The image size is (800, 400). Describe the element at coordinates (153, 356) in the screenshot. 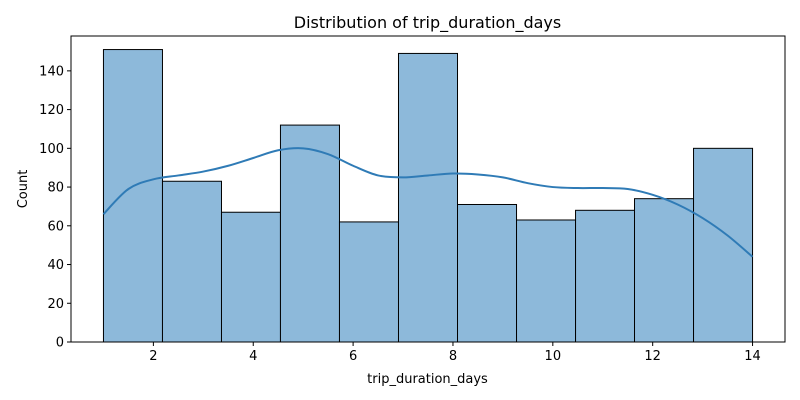

I see `x-tick-label: 2` at that location.